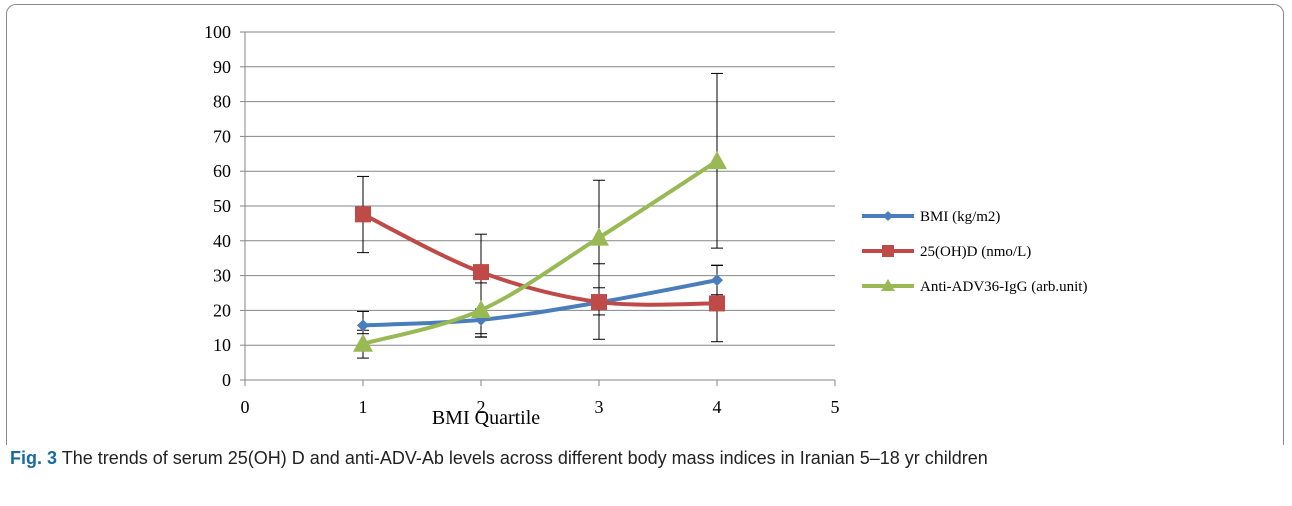  I want to click on series-marker-s0-p3, so click(717, 280).